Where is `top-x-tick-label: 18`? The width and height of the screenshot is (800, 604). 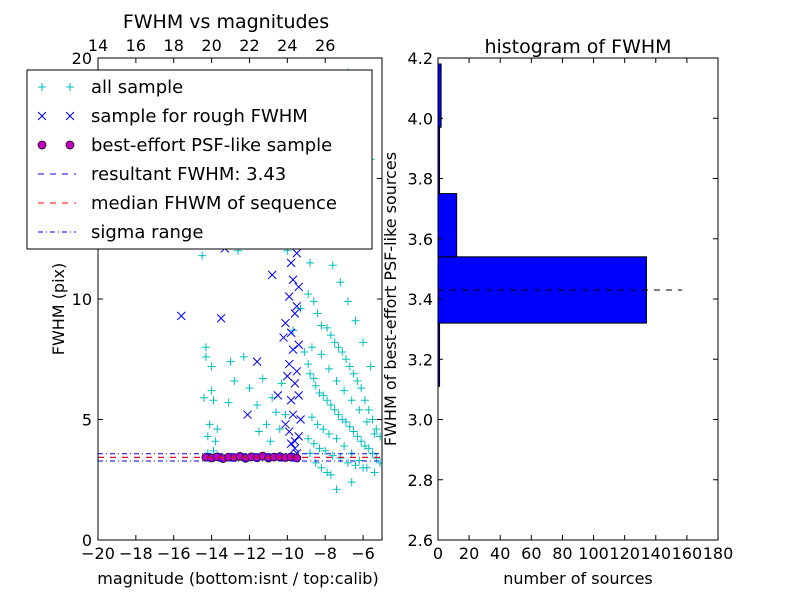 top-x-tick-label: 18 is located at coordinates (174, 45).